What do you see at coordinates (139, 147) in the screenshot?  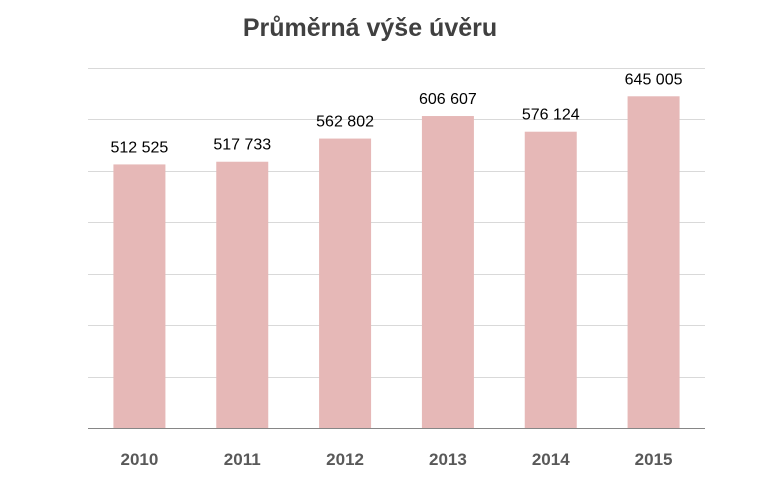 I see `data-label-2010: 512 525` at bounding box center [139, 147].